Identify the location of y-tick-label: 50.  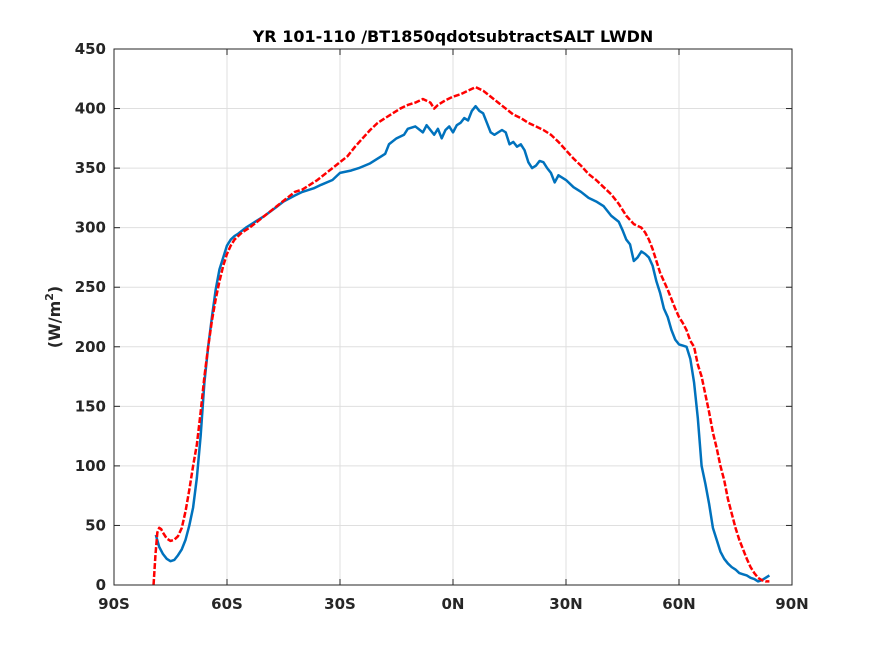
(95, 525).